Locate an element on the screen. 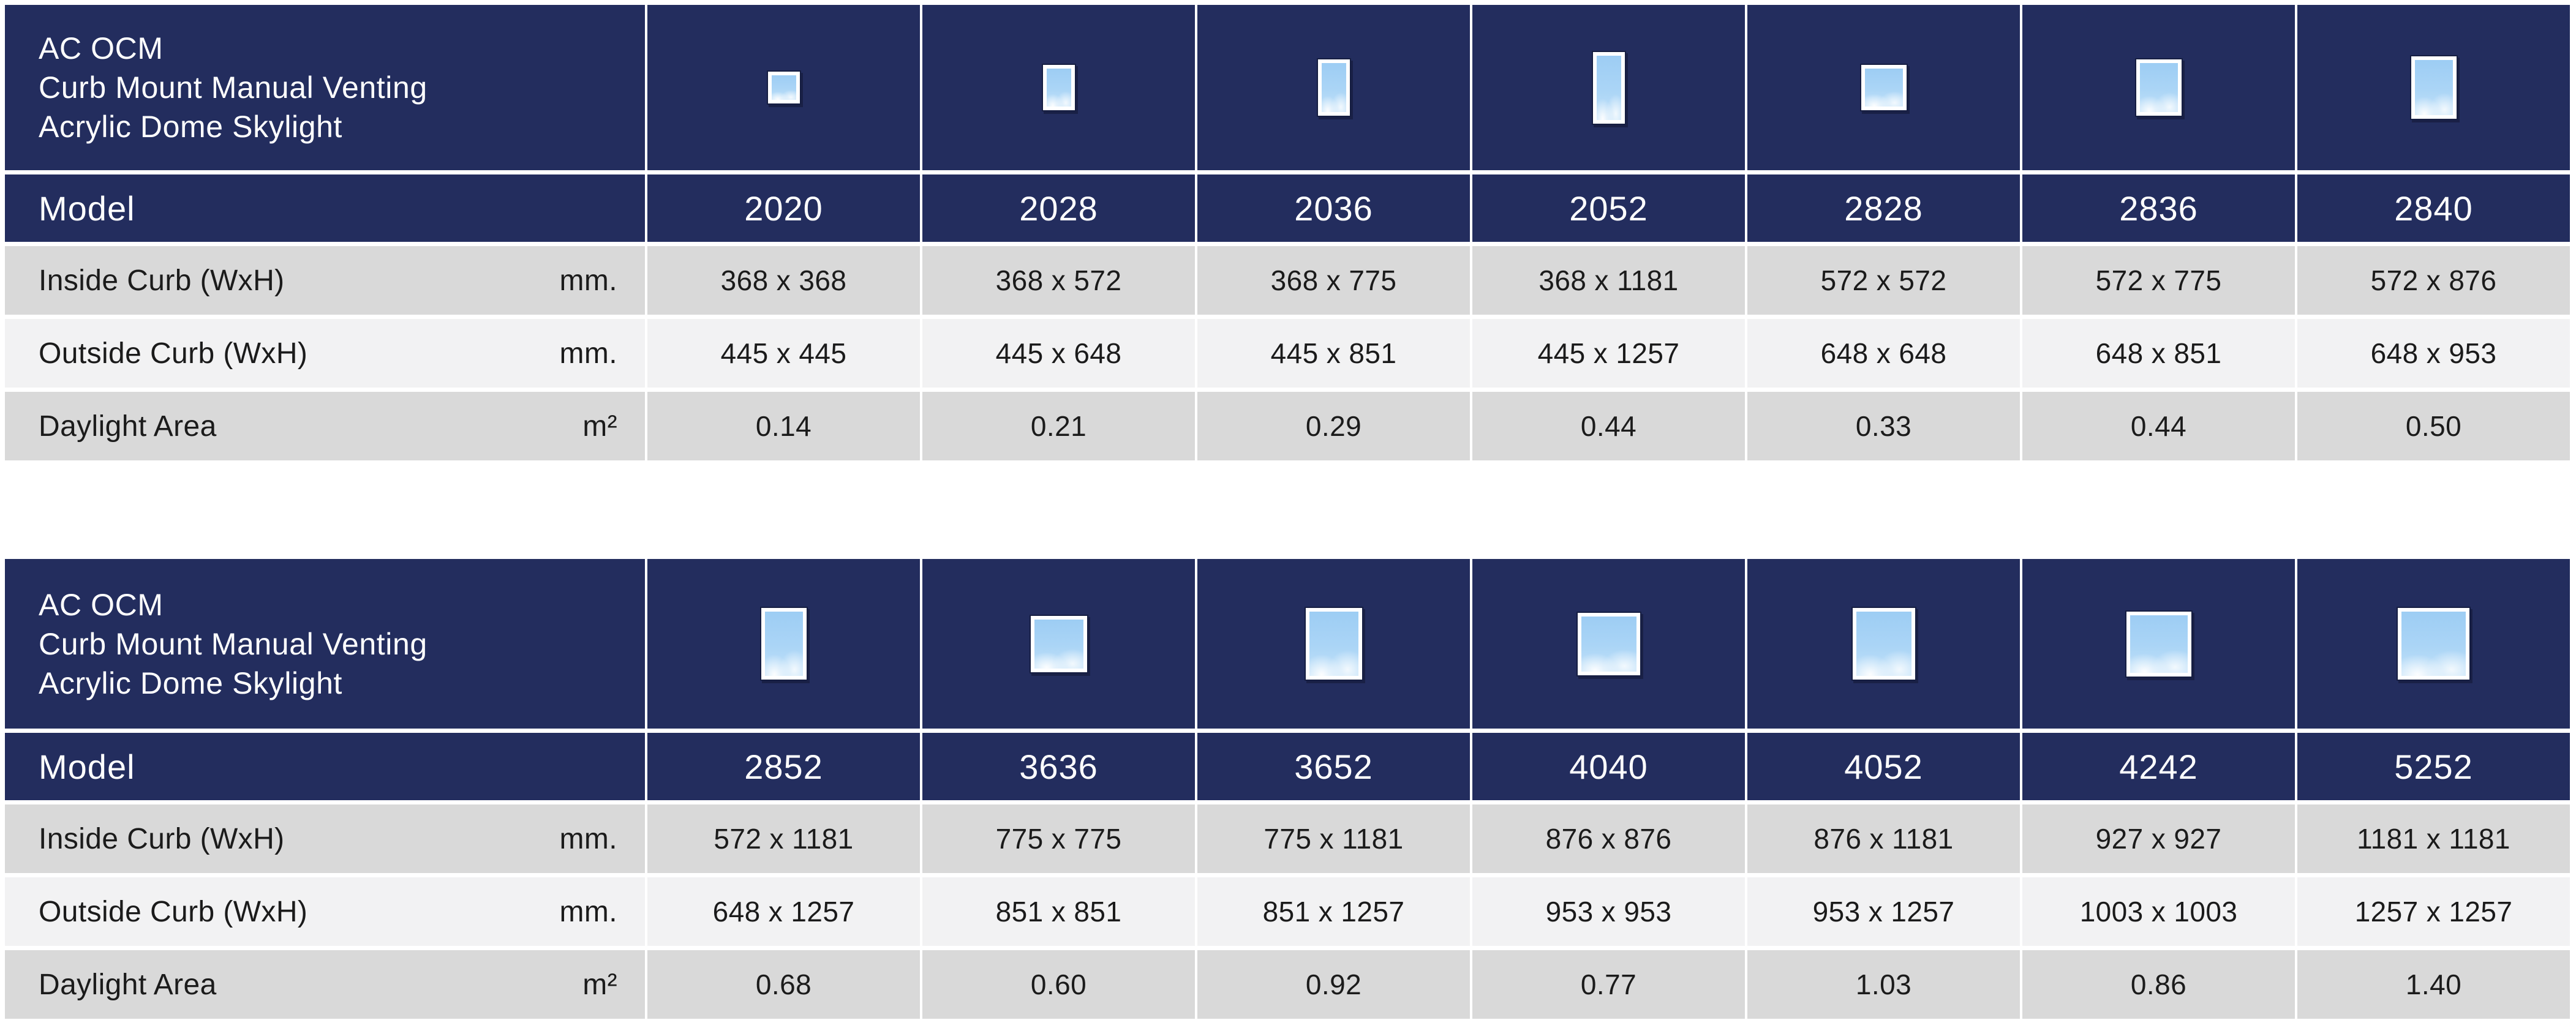 The image size is (2576, 1031). inside-curb-value-cell: 876 x 1181 is located at coordinates (1883, 838).